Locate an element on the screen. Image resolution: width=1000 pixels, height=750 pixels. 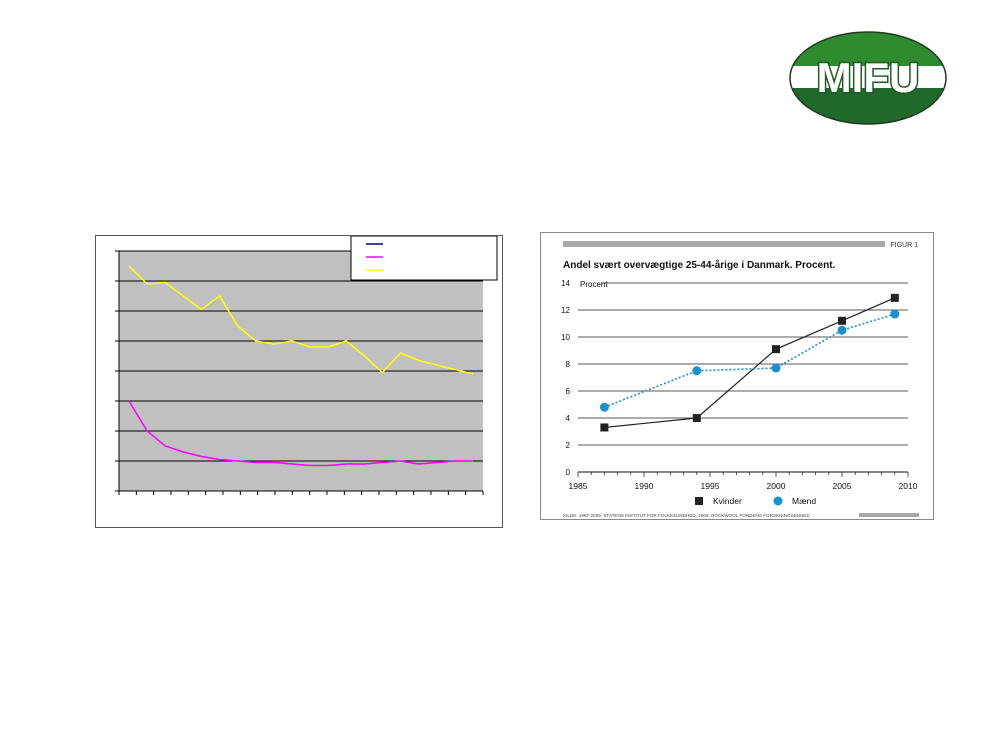
legend is located at coordinates (424, 258).